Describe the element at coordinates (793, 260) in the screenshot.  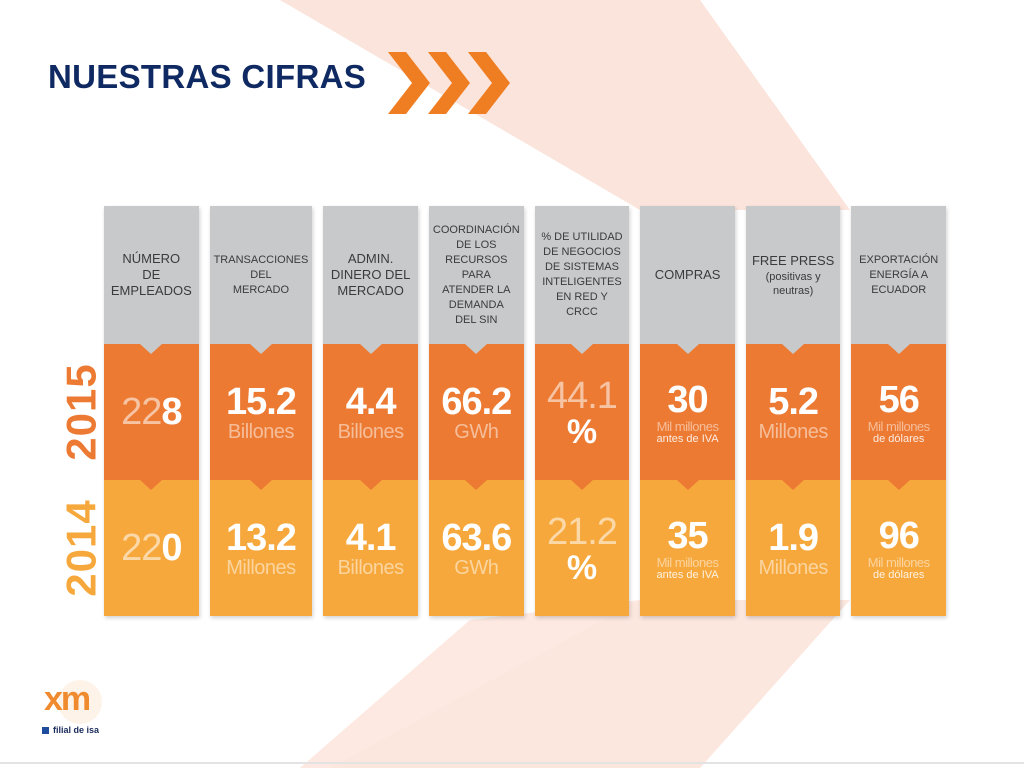
I see `header-label: FREE PRESS` at that location.